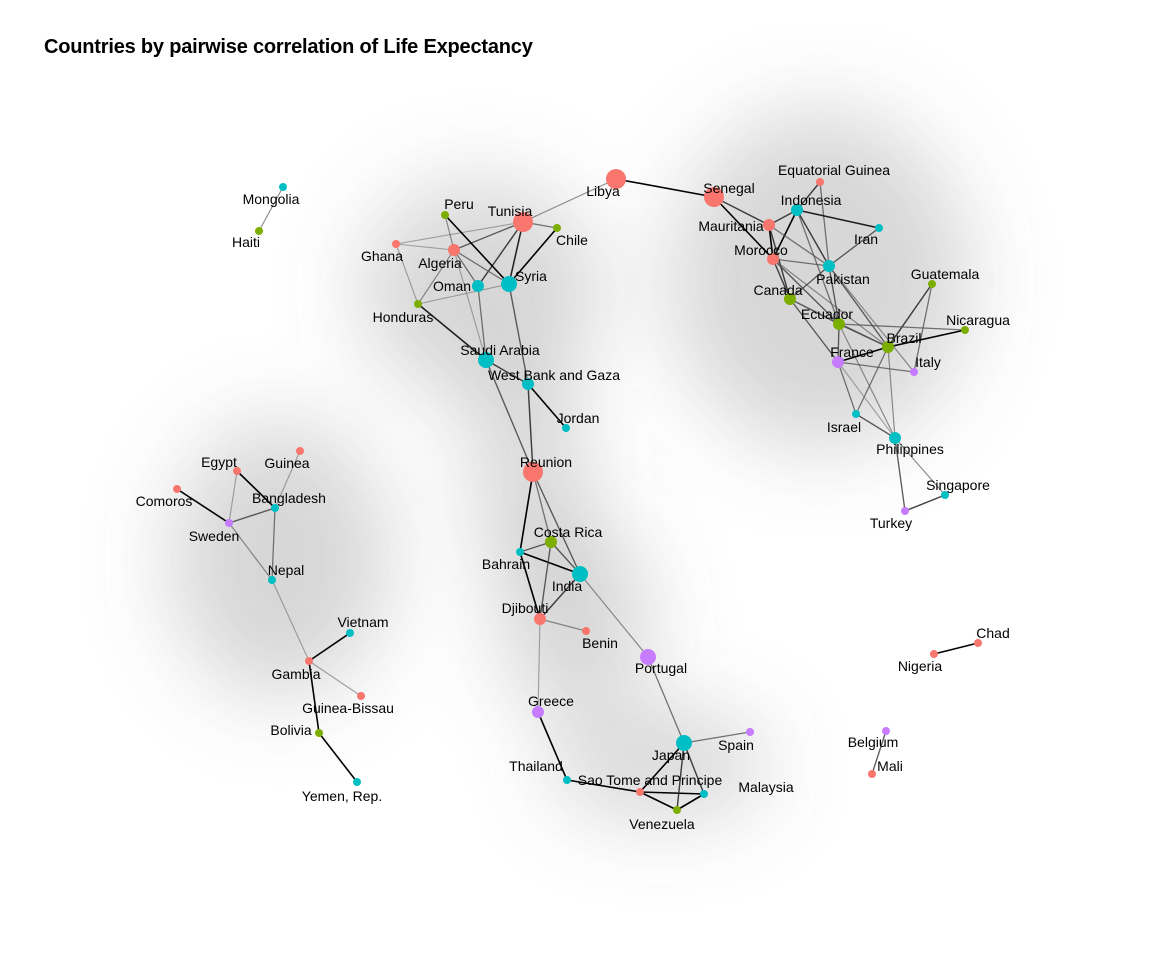 Image resolution: width=1152 pixels, height=960 pixels. What do you see at coordinates (459, 204) in the screenshot?
I see `node-label: Peru` at bounding box center [459, 204].